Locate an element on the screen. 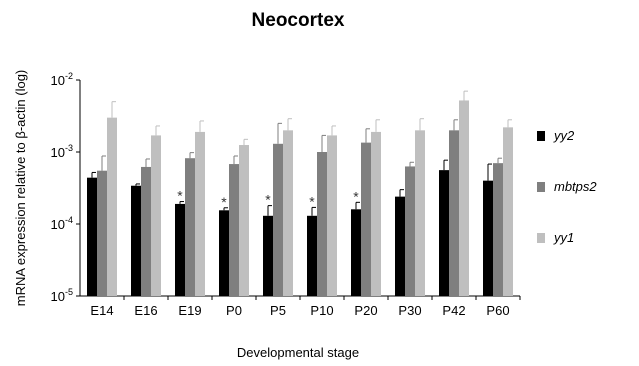 This screenshot has height=366, width=639. legend: yy2 mbtps2 yy1 is located at coordinates (567, 186).